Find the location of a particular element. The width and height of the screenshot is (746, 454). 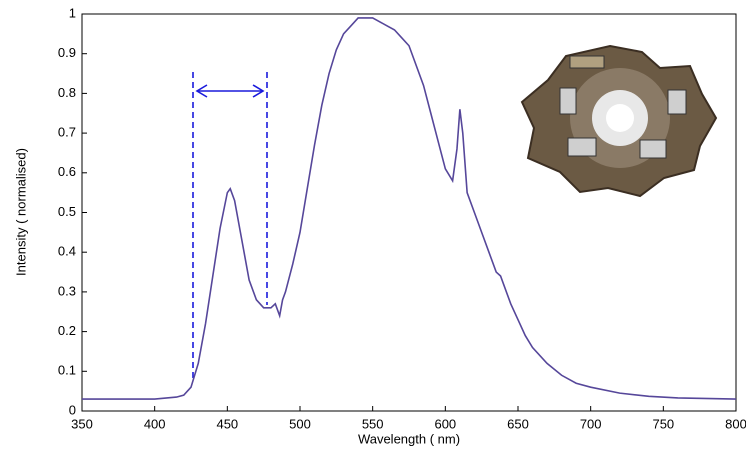

x-tick-label: 700 is located at coordinates (591, 423).